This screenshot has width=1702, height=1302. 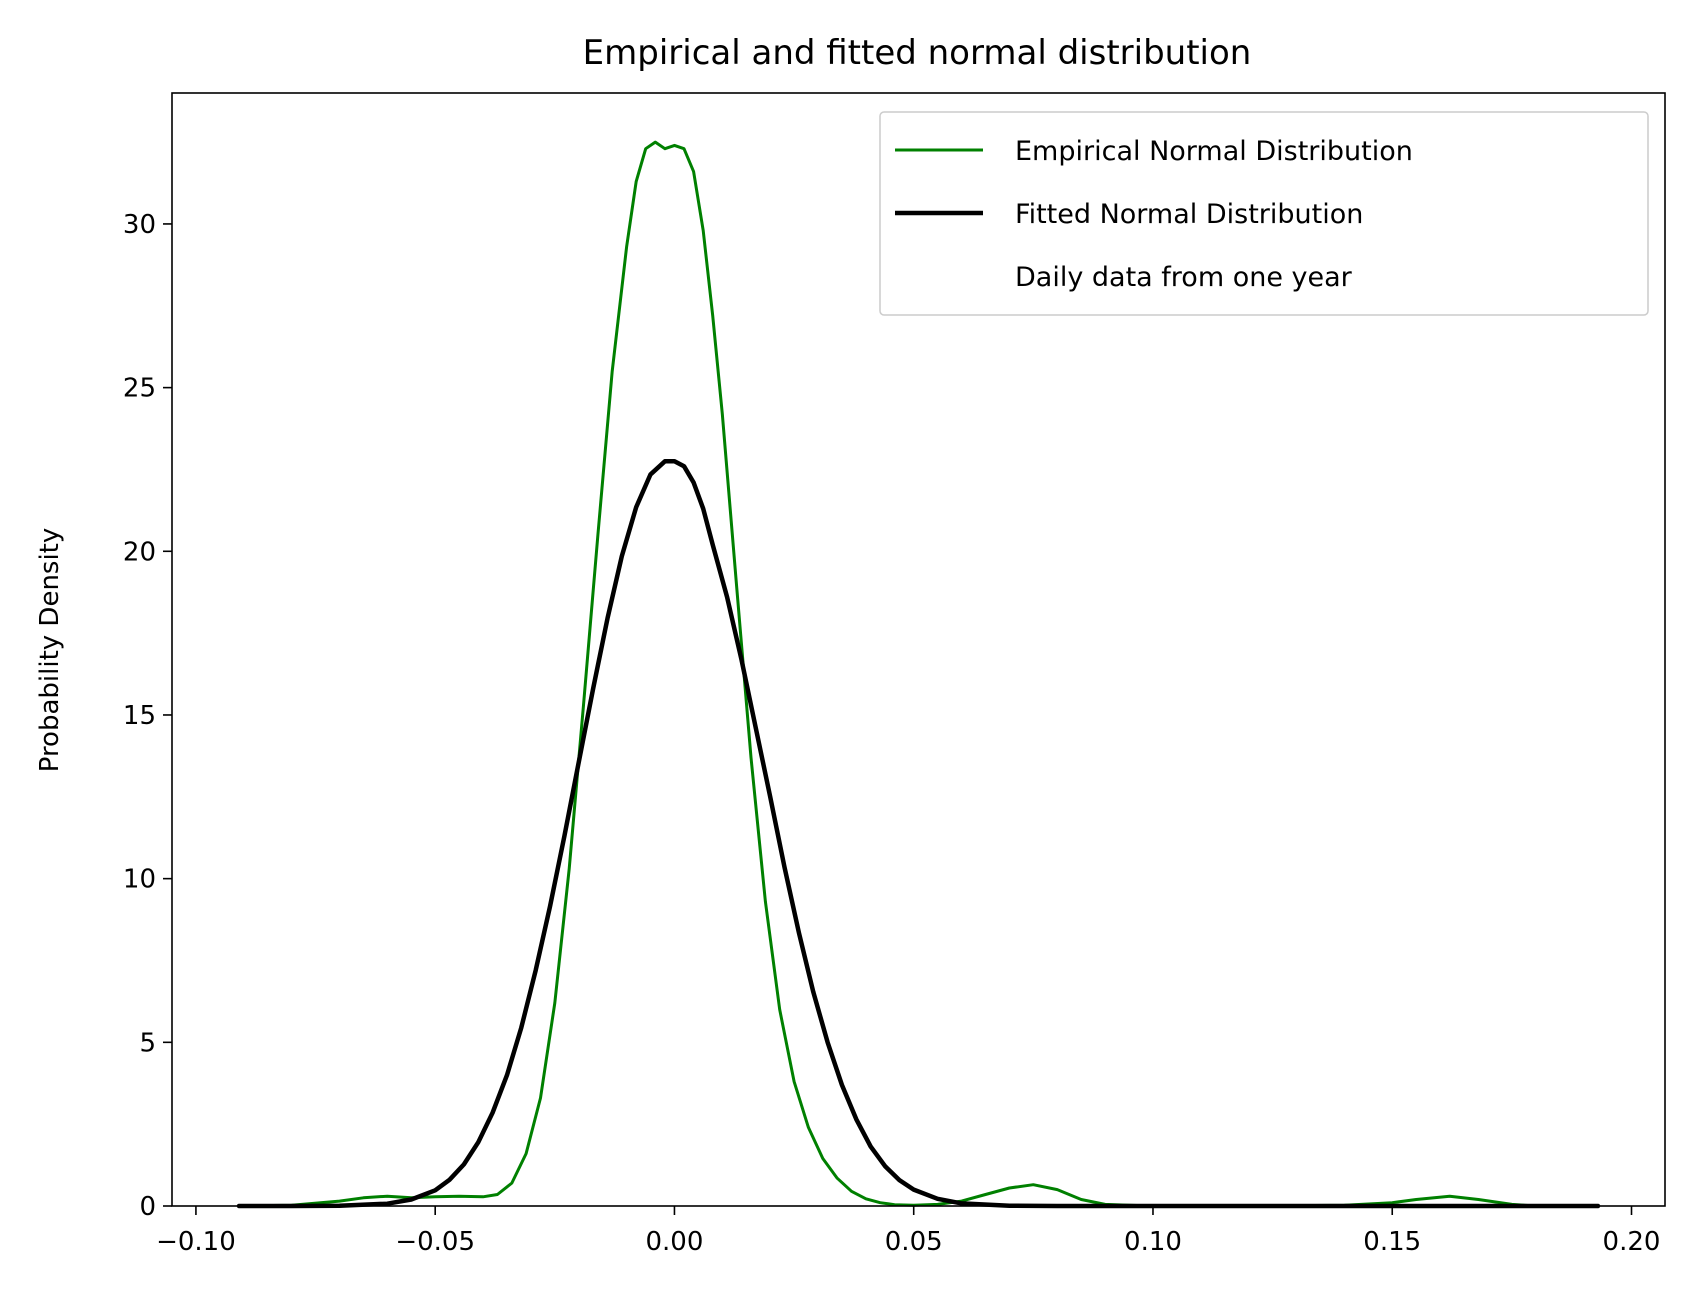 I want to click on y-axis: 0 5 10 15 20 25 30, so click(x=147, y=716).